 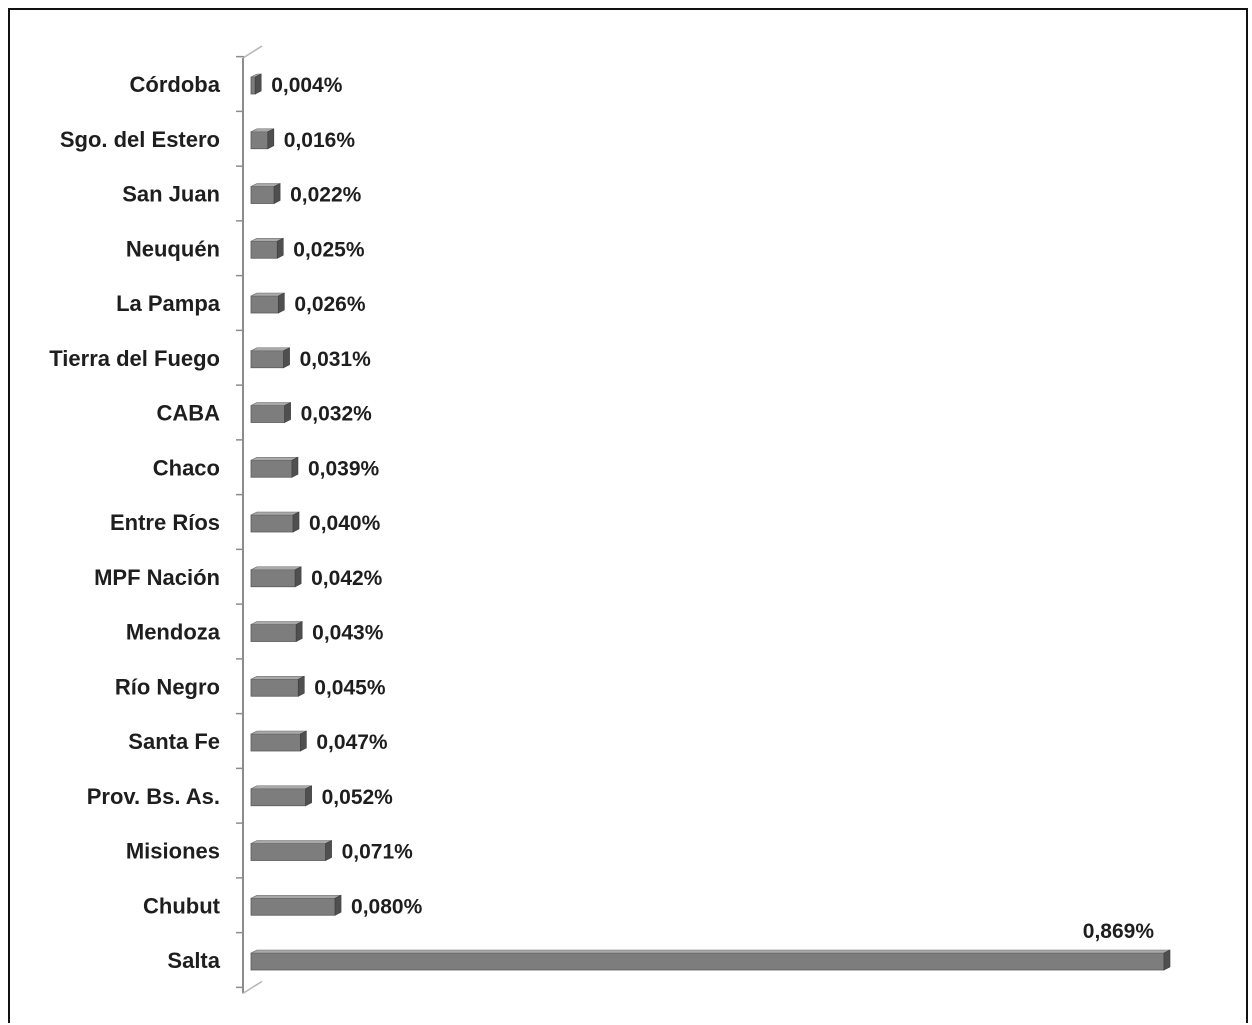 I want to click on value-label: 0,040%, so click(x=345, y=523).